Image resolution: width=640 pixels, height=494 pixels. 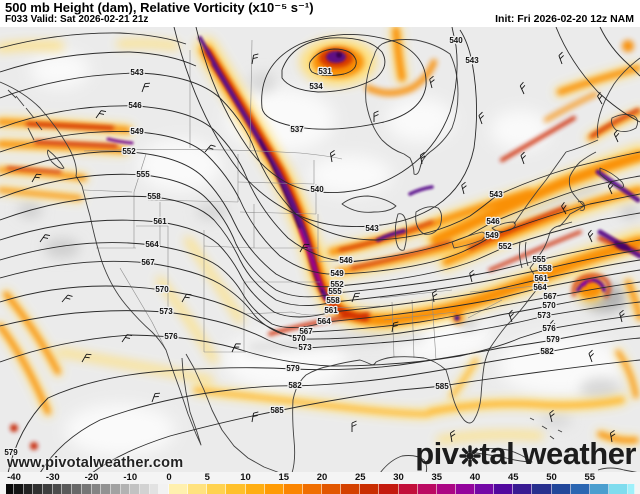 I want to click on vorticity-colorbar: -40 -30 -20 -10 0 5 10 15 20 25 30 35 40 45 50 55, so click(x=320, y=483).